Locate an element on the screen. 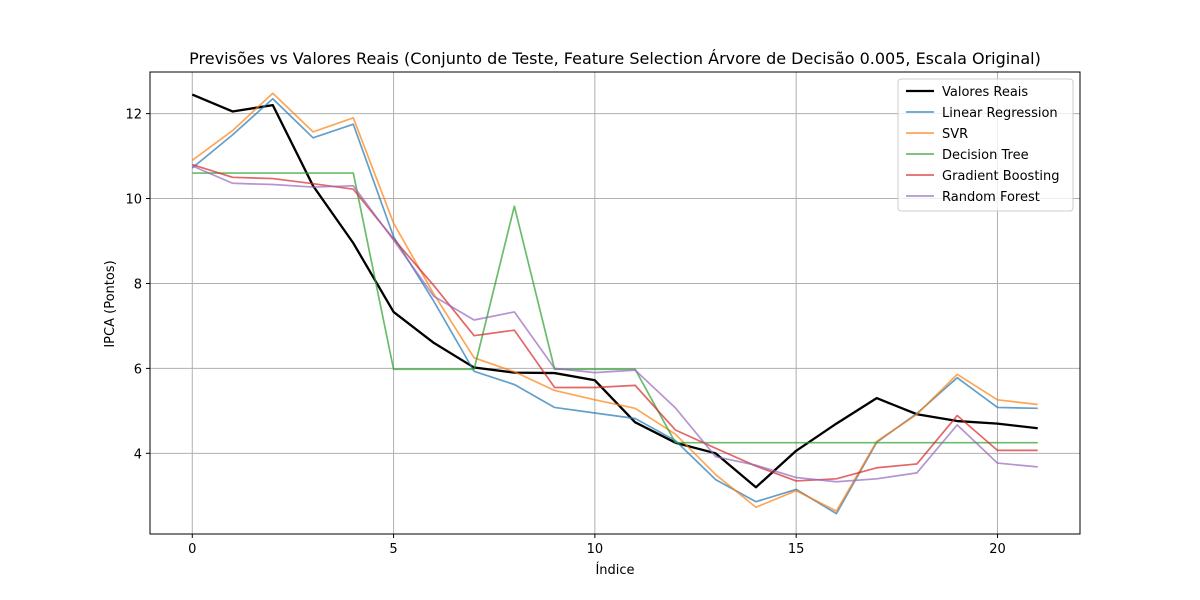 The width and height of the screenshot is (1200, 600). x-tick-label: 10 is located at coordinates (595, 549).